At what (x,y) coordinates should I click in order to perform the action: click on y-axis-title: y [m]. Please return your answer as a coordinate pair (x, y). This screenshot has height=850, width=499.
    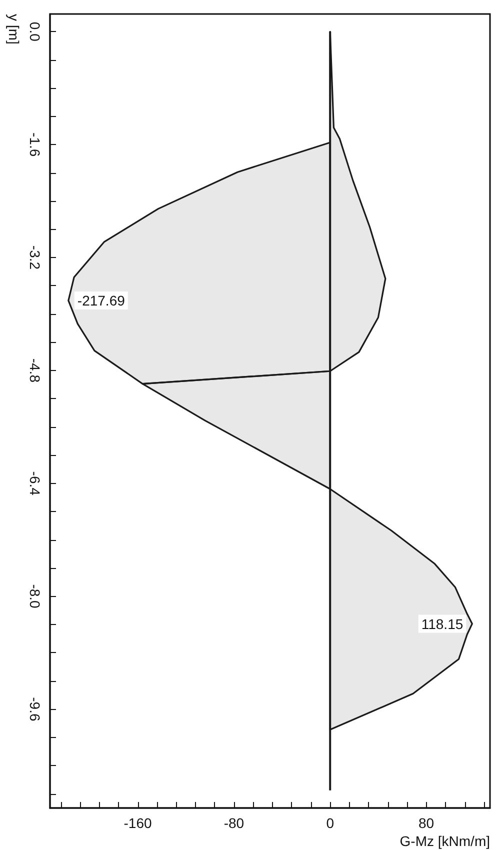
    Looking at the image, I should click on (14, 29).